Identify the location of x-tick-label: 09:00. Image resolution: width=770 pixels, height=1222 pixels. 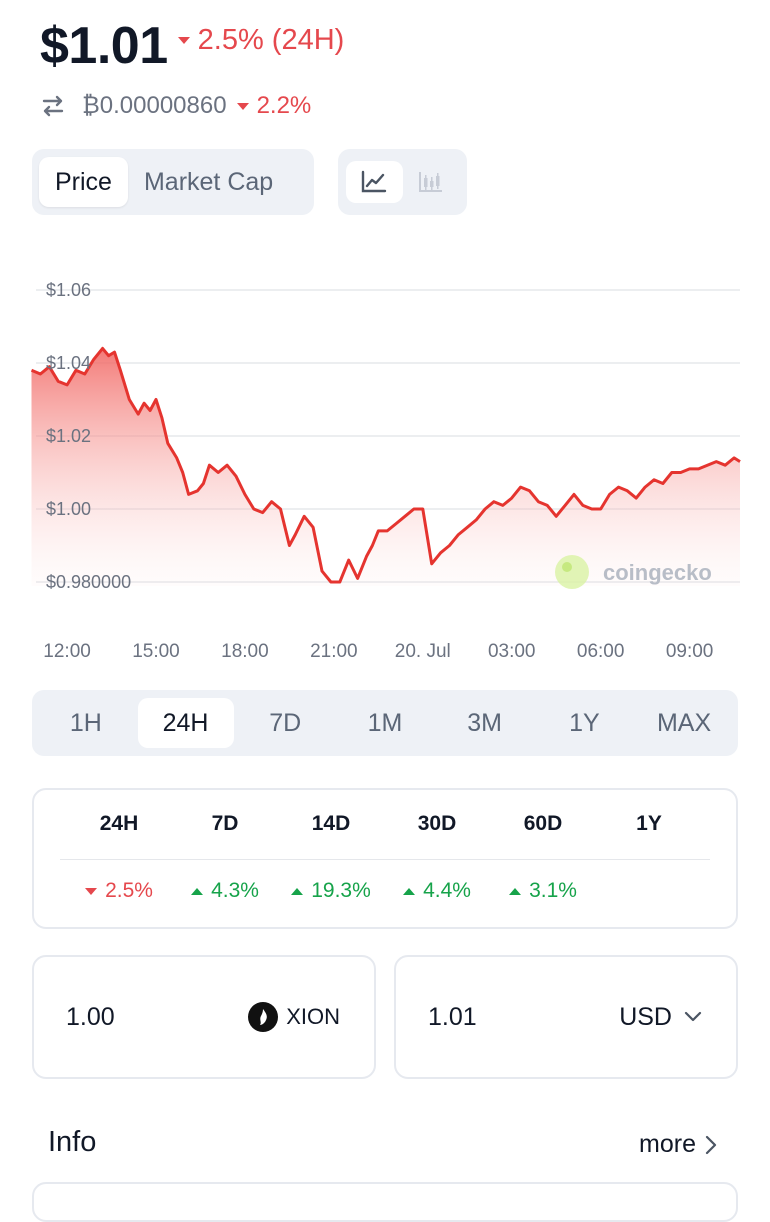
(690, 651).